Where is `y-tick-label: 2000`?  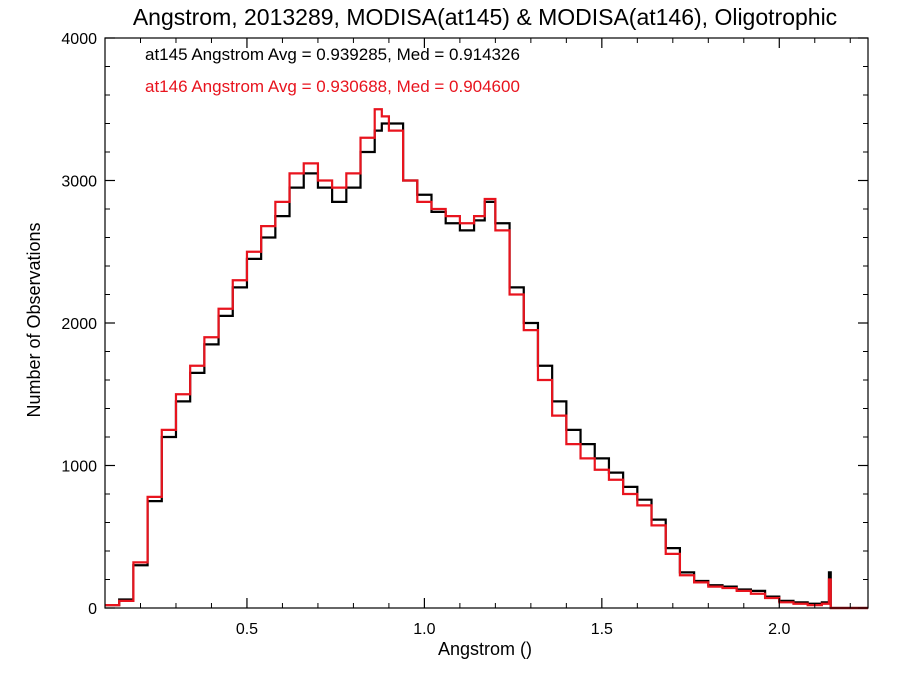 y-tick-label: 2000 is located at coordinates (79, 324).